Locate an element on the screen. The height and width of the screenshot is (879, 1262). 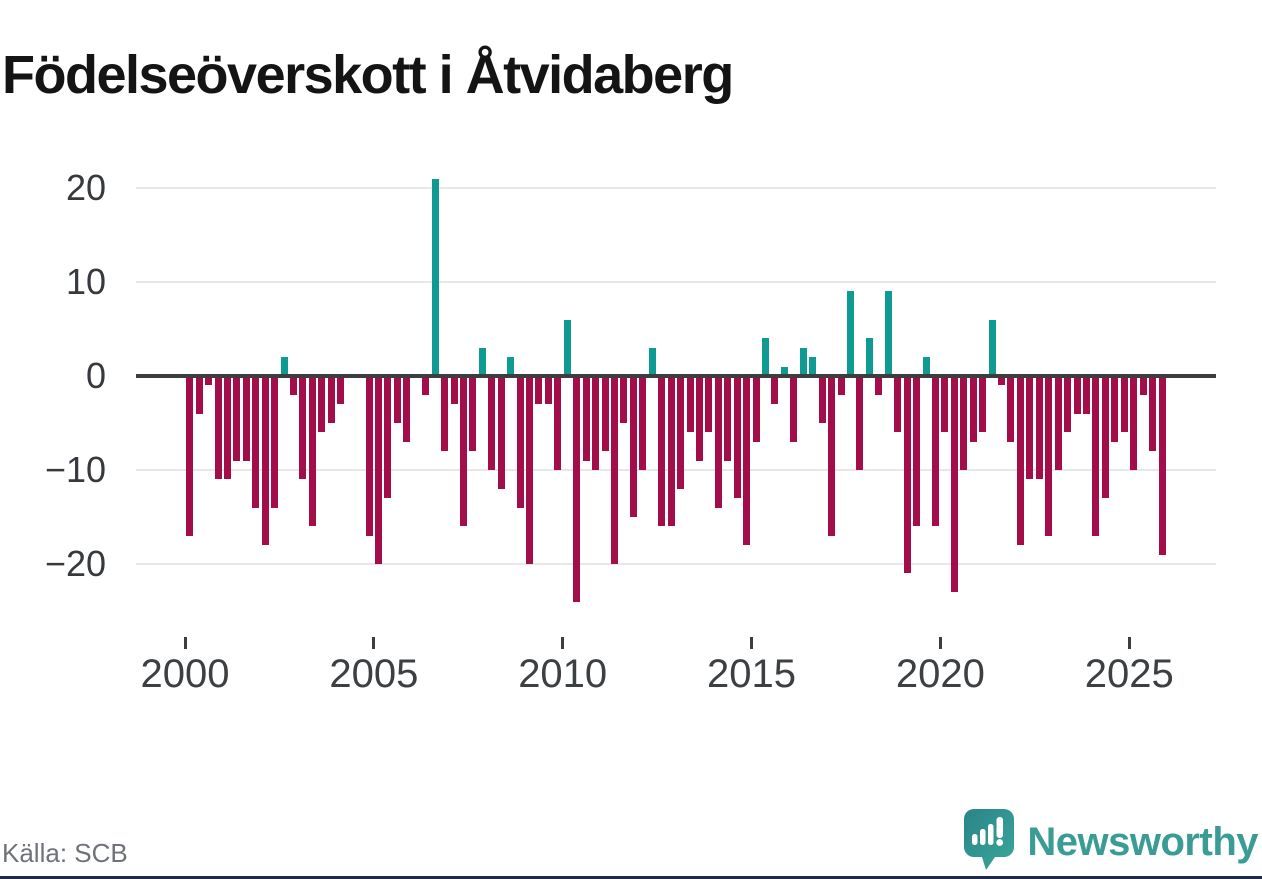
y-axis-tick-label: −20 is located at coordinates (75, 563).